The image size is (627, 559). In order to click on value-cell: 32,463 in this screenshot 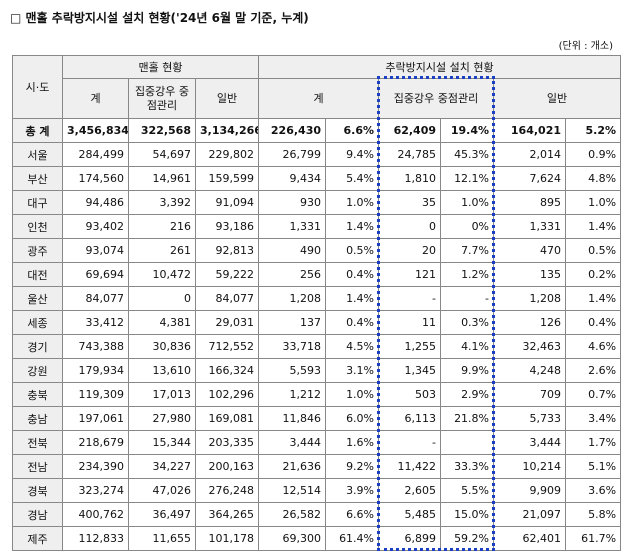, I will do `click(530, 346)`.